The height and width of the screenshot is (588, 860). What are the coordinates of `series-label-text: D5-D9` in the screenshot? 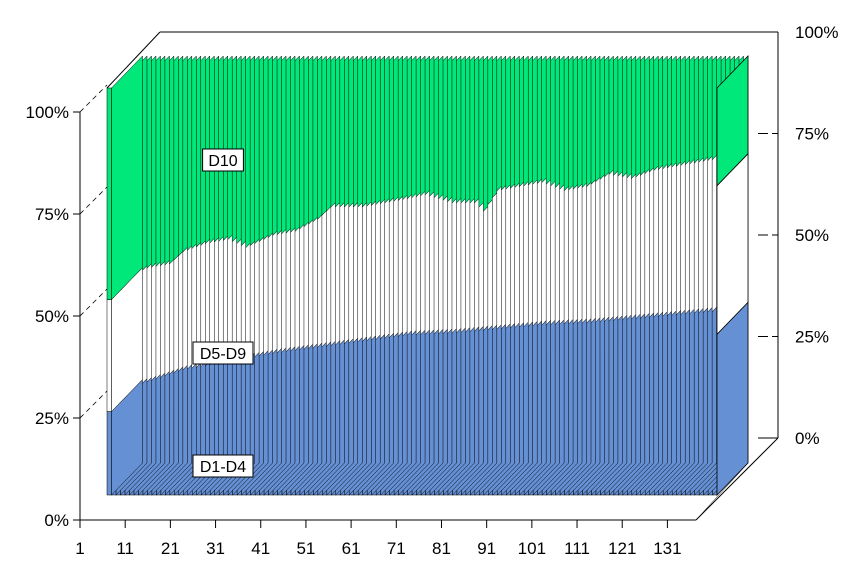 It's located at (223, 354).